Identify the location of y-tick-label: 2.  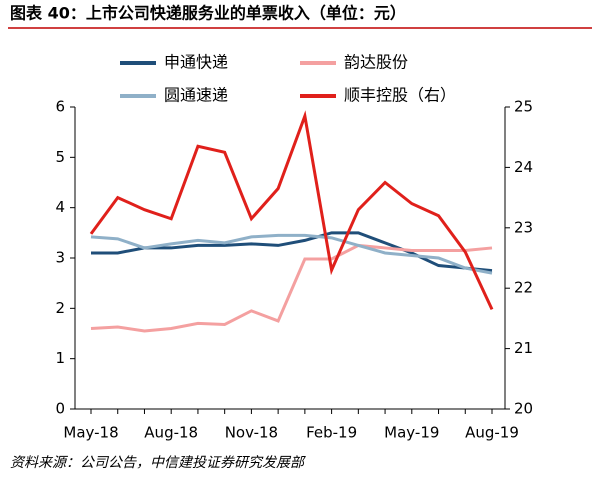
(60, 308).